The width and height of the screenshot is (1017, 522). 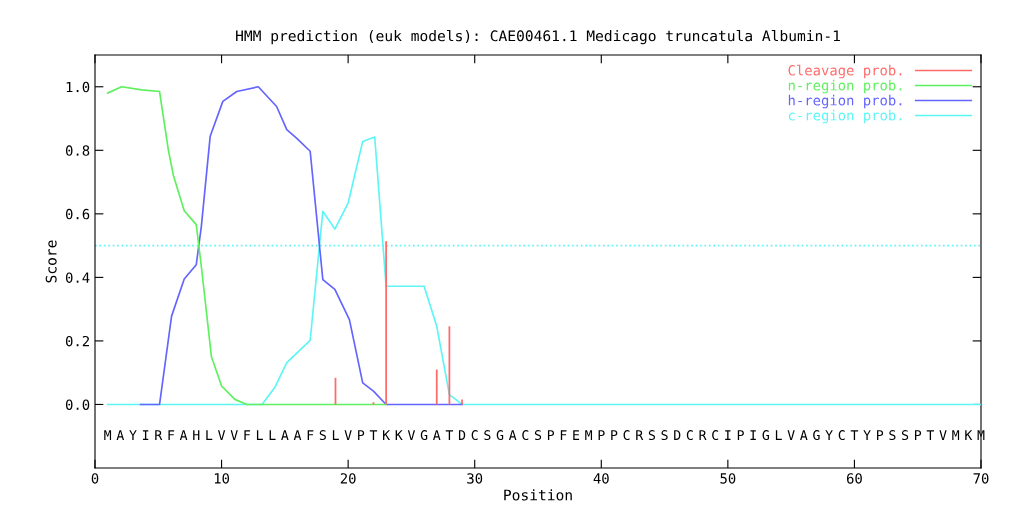 I want to click on y-tick-label: 0.0, so click(x=77, y=404).